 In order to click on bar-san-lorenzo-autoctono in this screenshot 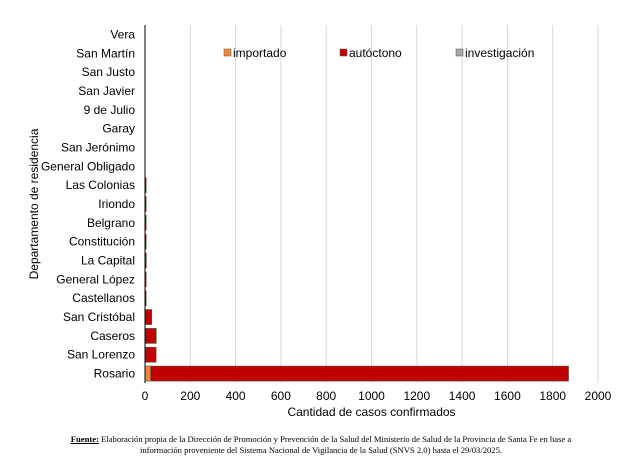, I will do `click(151, 354)`.